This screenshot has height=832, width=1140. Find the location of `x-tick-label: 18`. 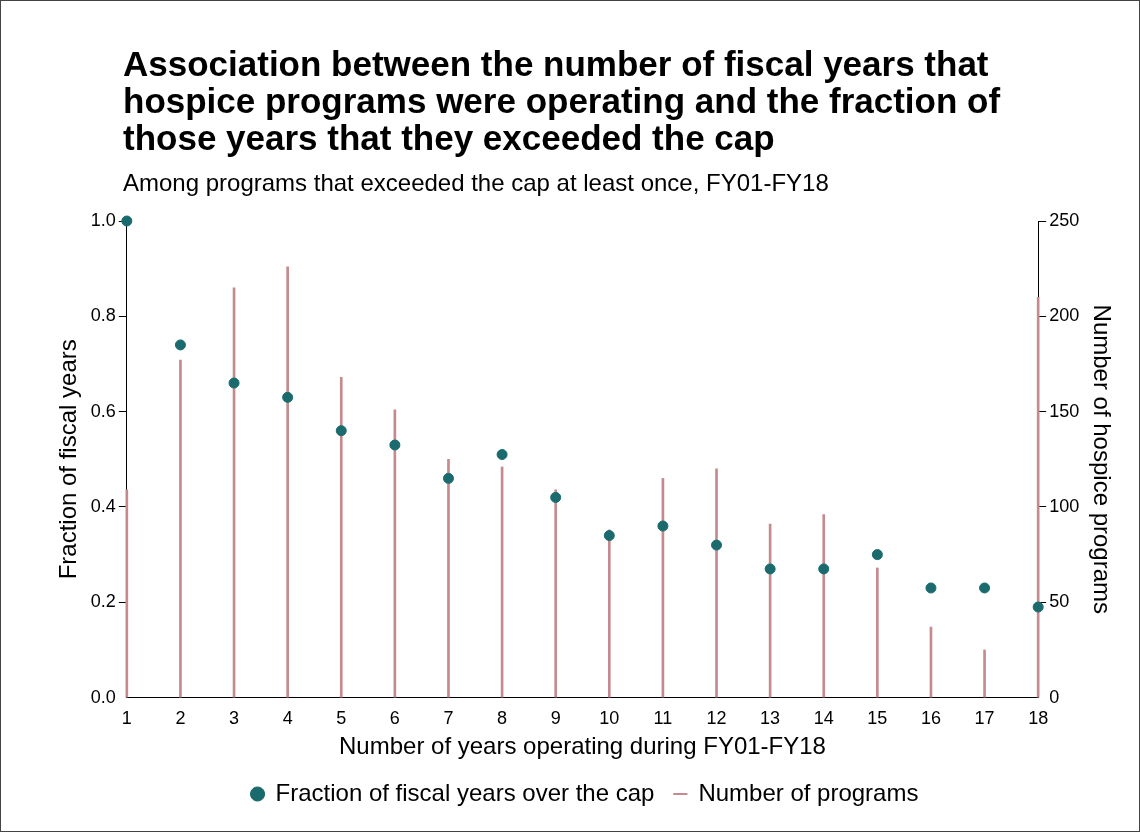

x-tick-label: 18 is located at coordinates (1038, 718).